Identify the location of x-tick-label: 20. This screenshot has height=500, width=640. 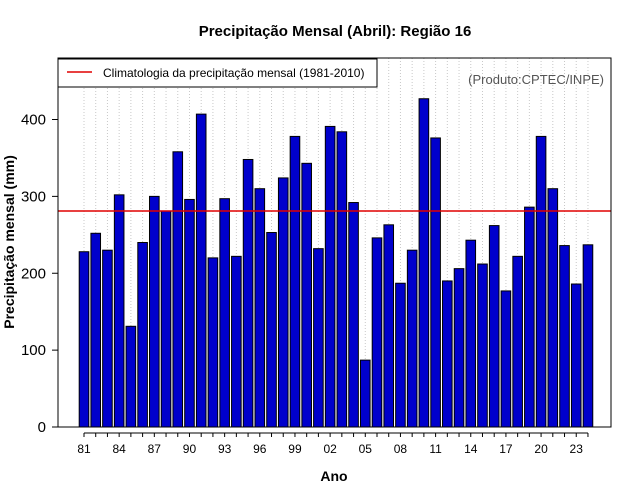
(541, 449).